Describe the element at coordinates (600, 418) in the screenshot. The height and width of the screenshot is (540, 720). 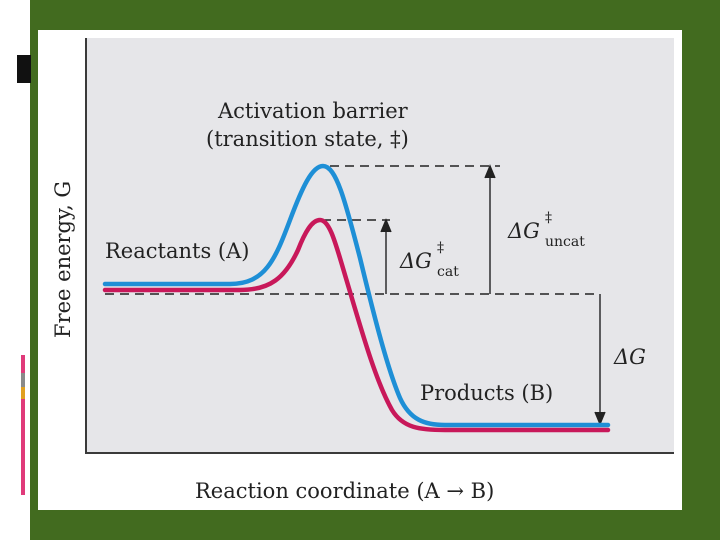
I see `delta-g-arrowhead` at that location.